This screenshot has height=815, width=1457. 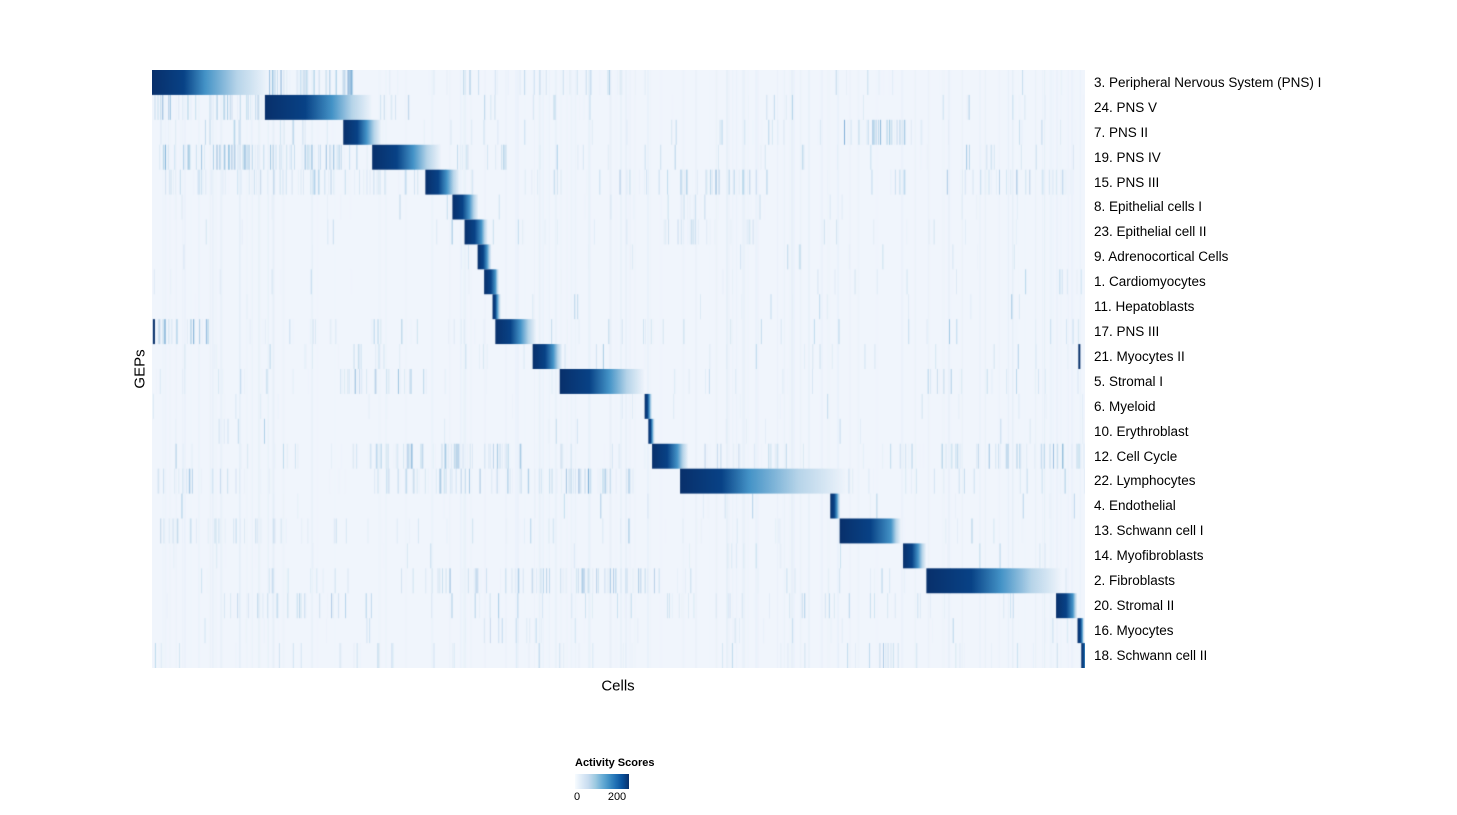 What do you see at coordinates (1144, 307) in the screenshot?
I see `row-label: 11. Hepatoblasts` at bounding box center [1144, 307].